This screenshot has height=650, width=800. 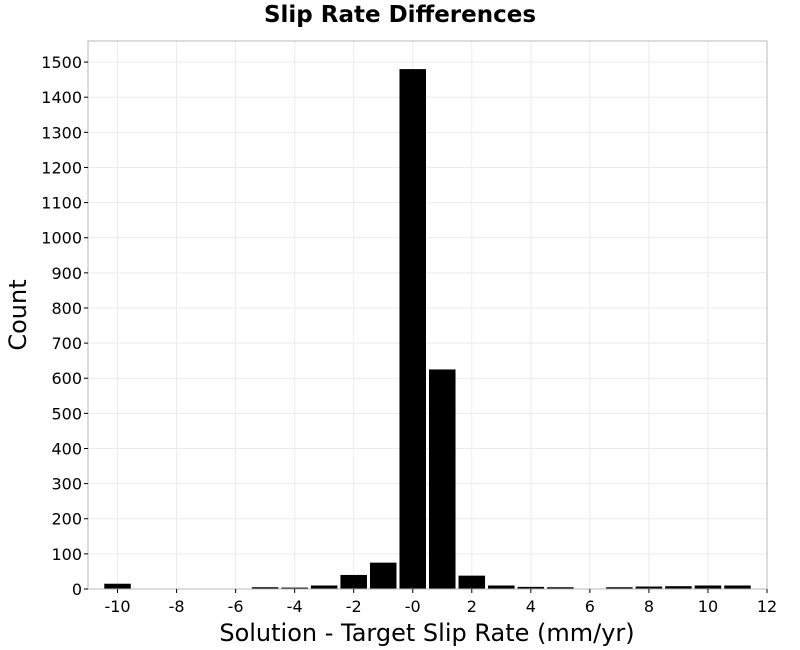 What do you see at coordinates (177, 606) in the screenshot?
I see `x-tick-label: -8` at bounding box center [177, 606].